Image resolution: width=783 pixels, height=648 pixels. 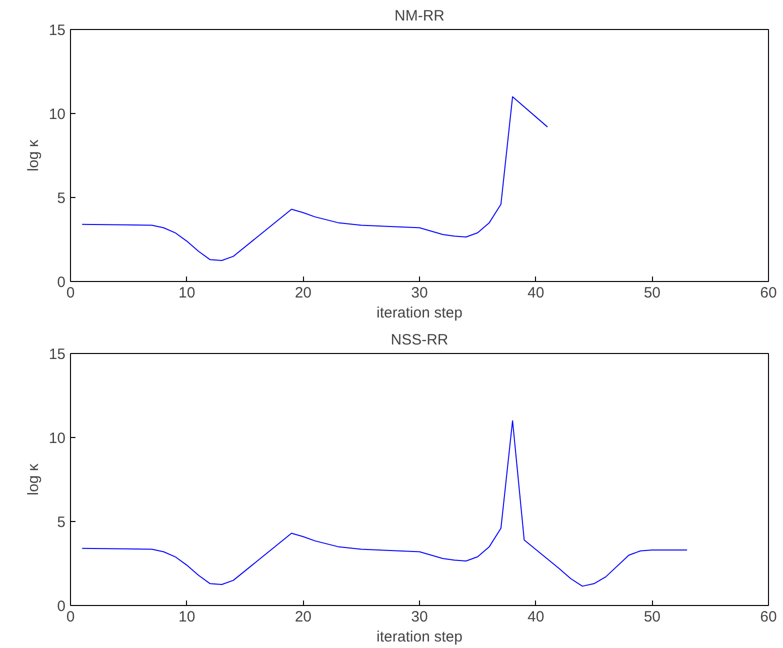 I want to click on chart-title: NSS-RR, so click(x=419, y=340).